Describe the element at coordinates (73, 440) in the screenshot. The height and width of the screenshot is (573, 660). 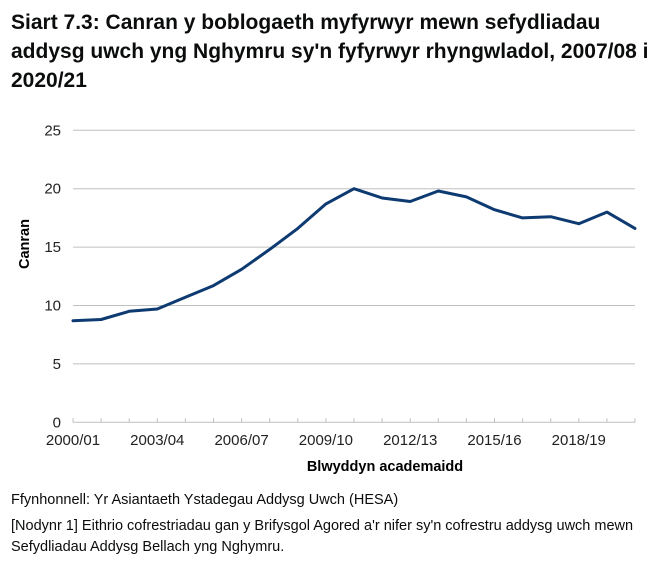
I see `x-tick-label: 2000/01` at that location.